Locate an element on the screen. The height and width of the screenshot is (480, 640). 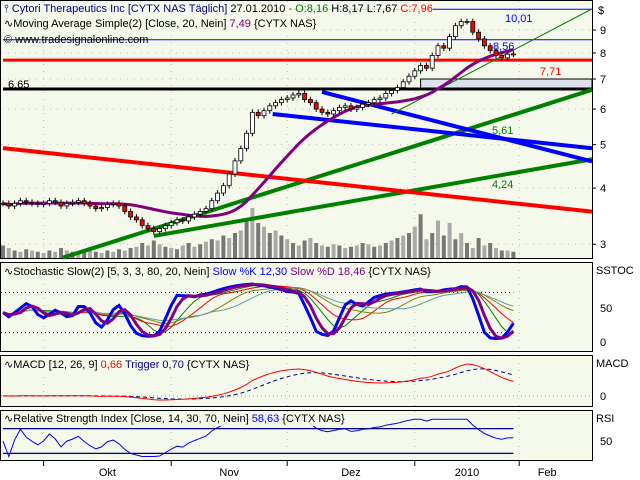
macd-line is located at coordinates (258, 382).